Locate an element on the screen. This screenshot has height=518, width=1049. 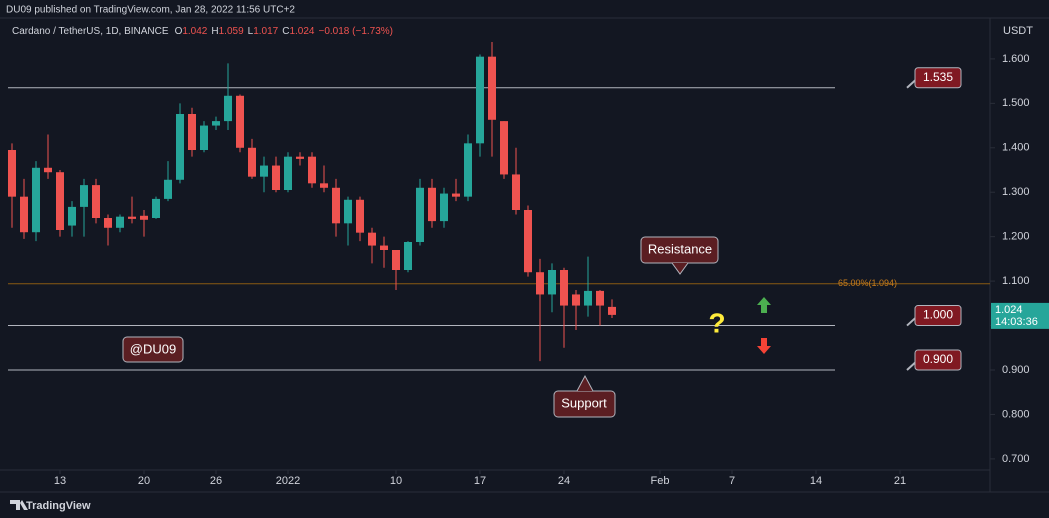
x-tick-label: 21 is located at coordinates (900, 481).